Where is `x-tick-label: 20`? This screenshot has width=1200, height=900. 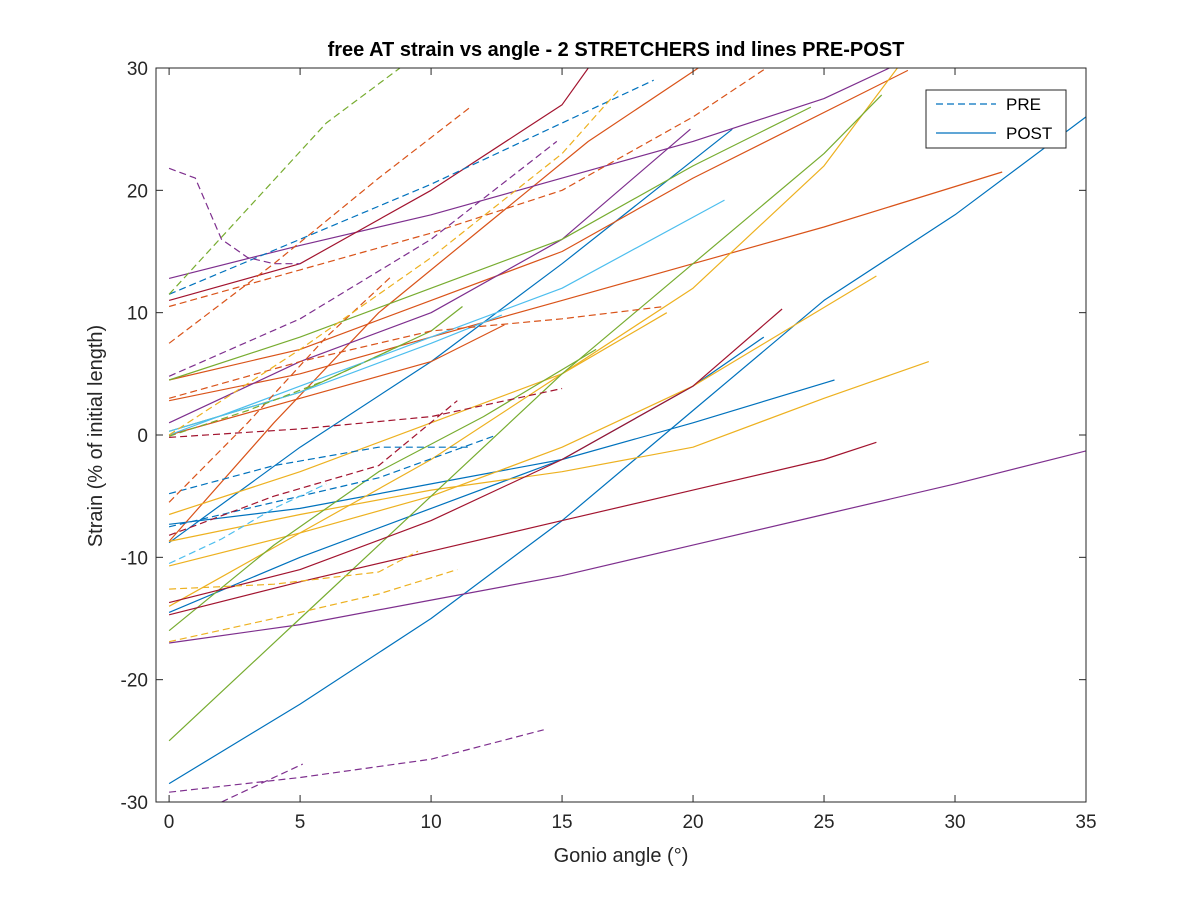 x-tick-label: 20 is located at coordinates (692, 822).